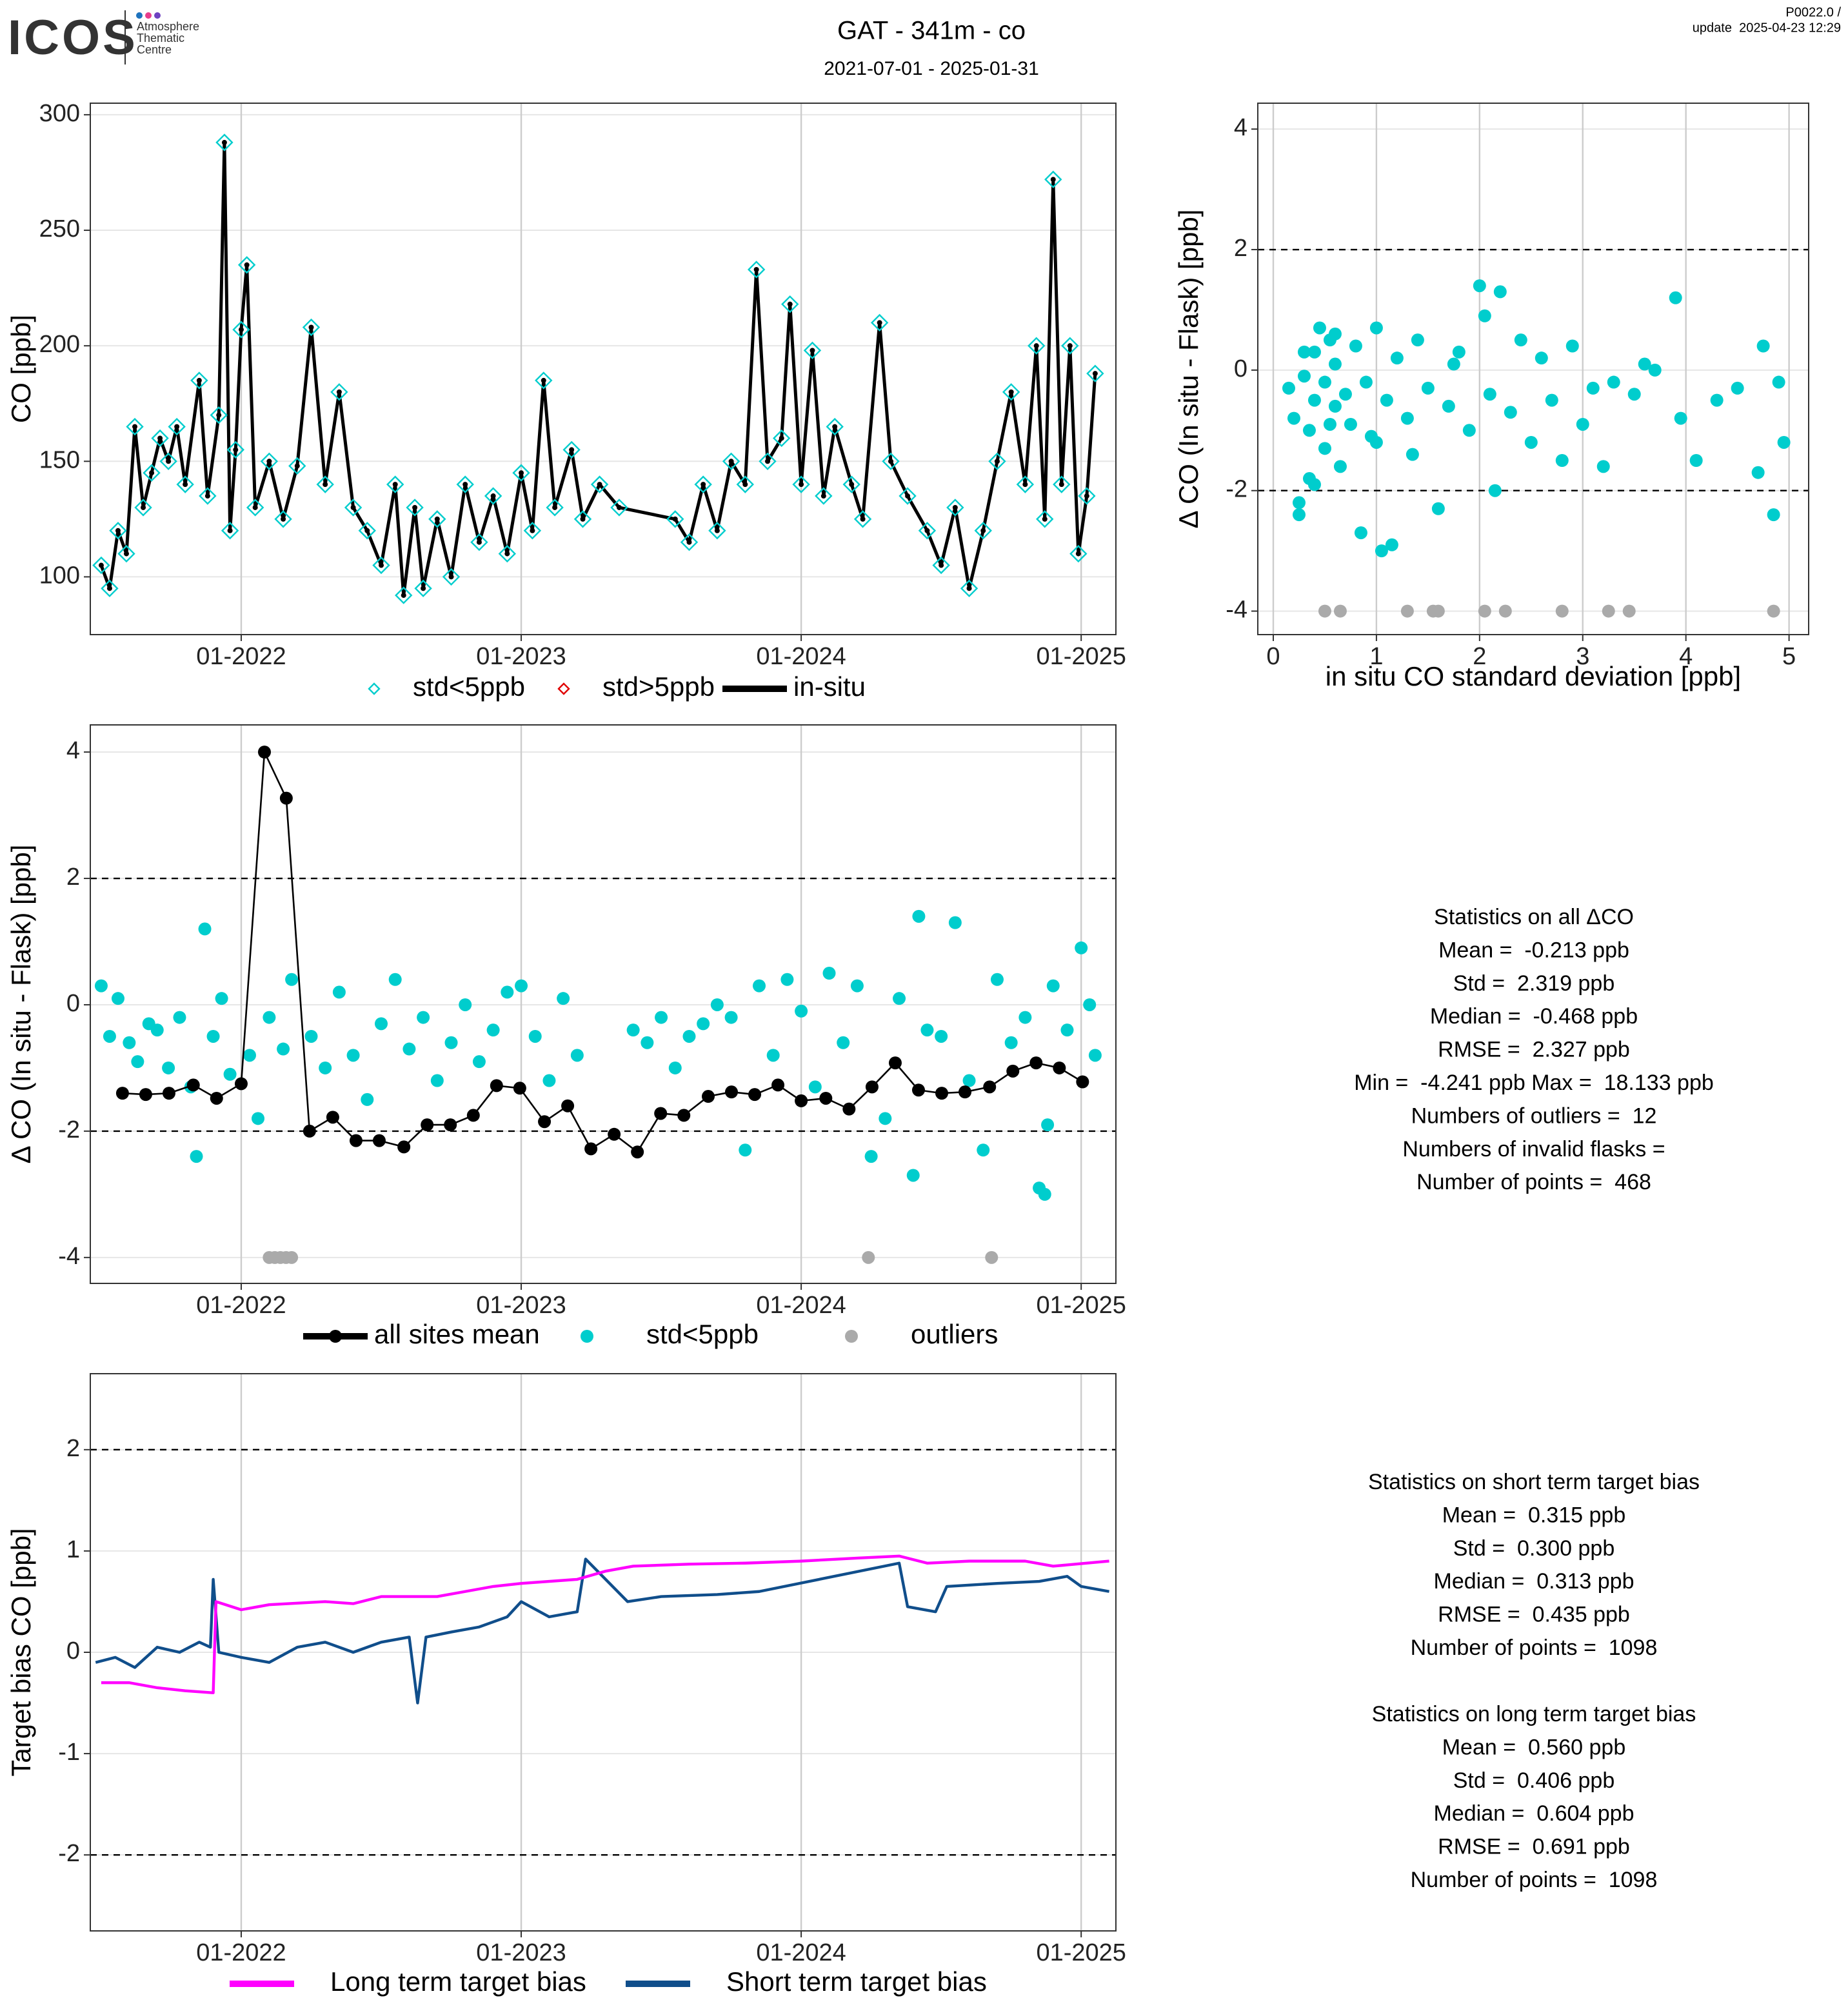 This screenshot has height=2007, width=1848. What do you see at coordinates (60, 344) in the screenshot?
I see `y-tick-label: 200` at bounding box center [60, 344].